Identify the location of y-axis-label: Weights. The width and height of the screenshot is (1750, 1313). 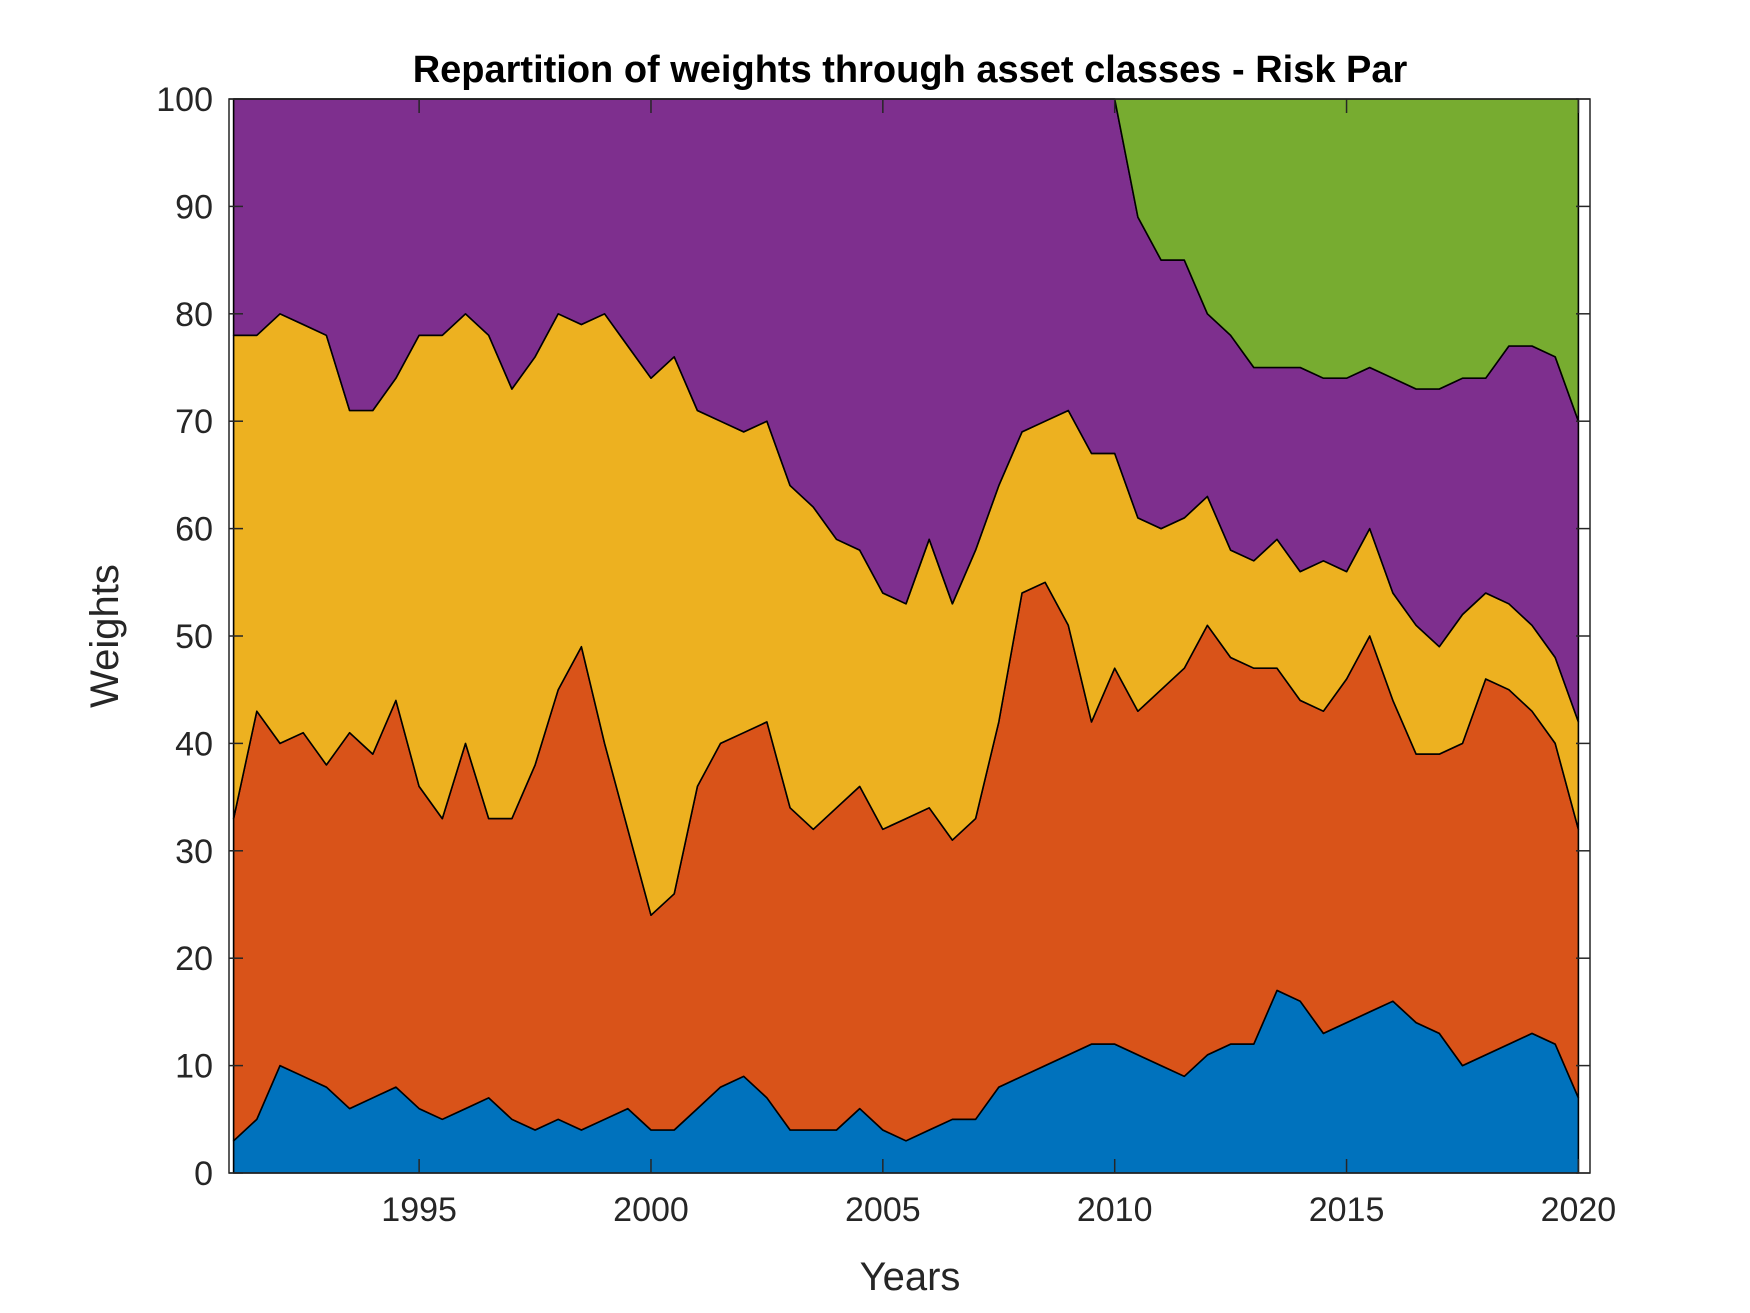
(105, 636).